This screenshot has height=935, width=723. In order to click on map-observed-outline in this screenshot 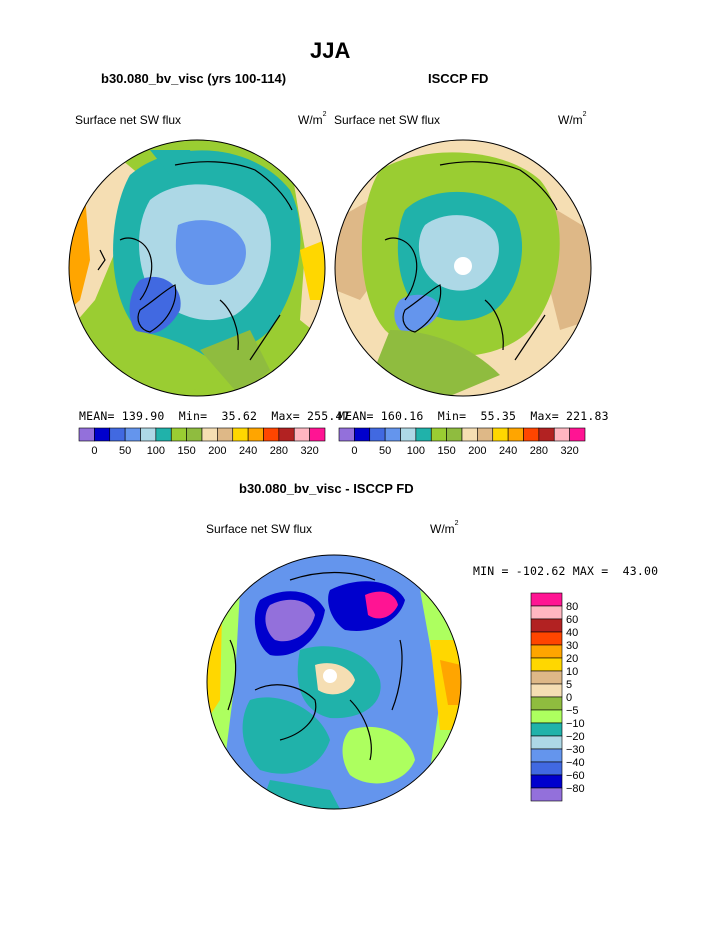, I will do `click(463, 268)`.